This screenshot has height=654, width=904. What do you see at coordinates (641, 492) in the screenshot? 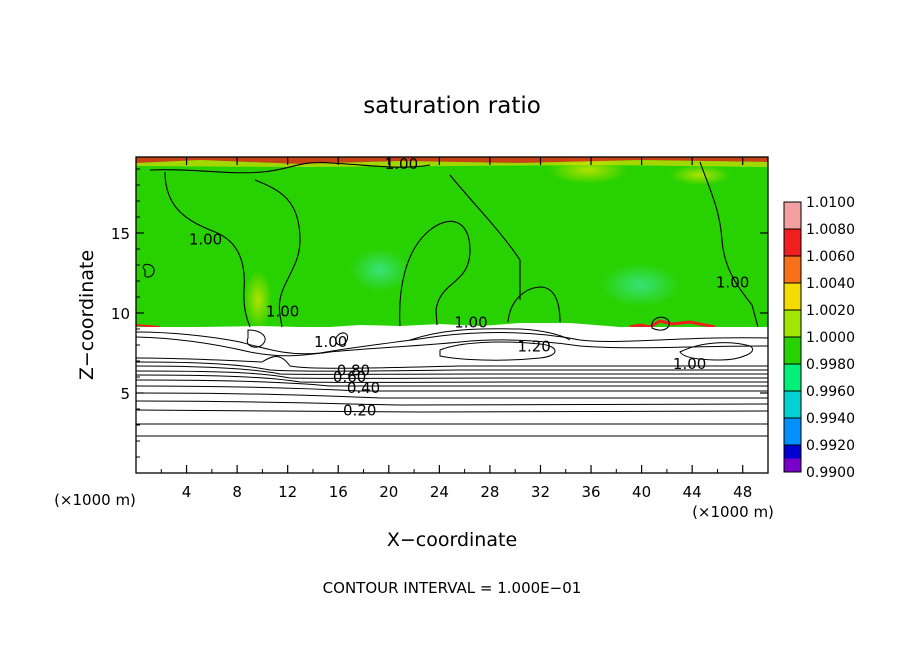
I see `x-tick-label: 40` at bounding box center [641, 492].